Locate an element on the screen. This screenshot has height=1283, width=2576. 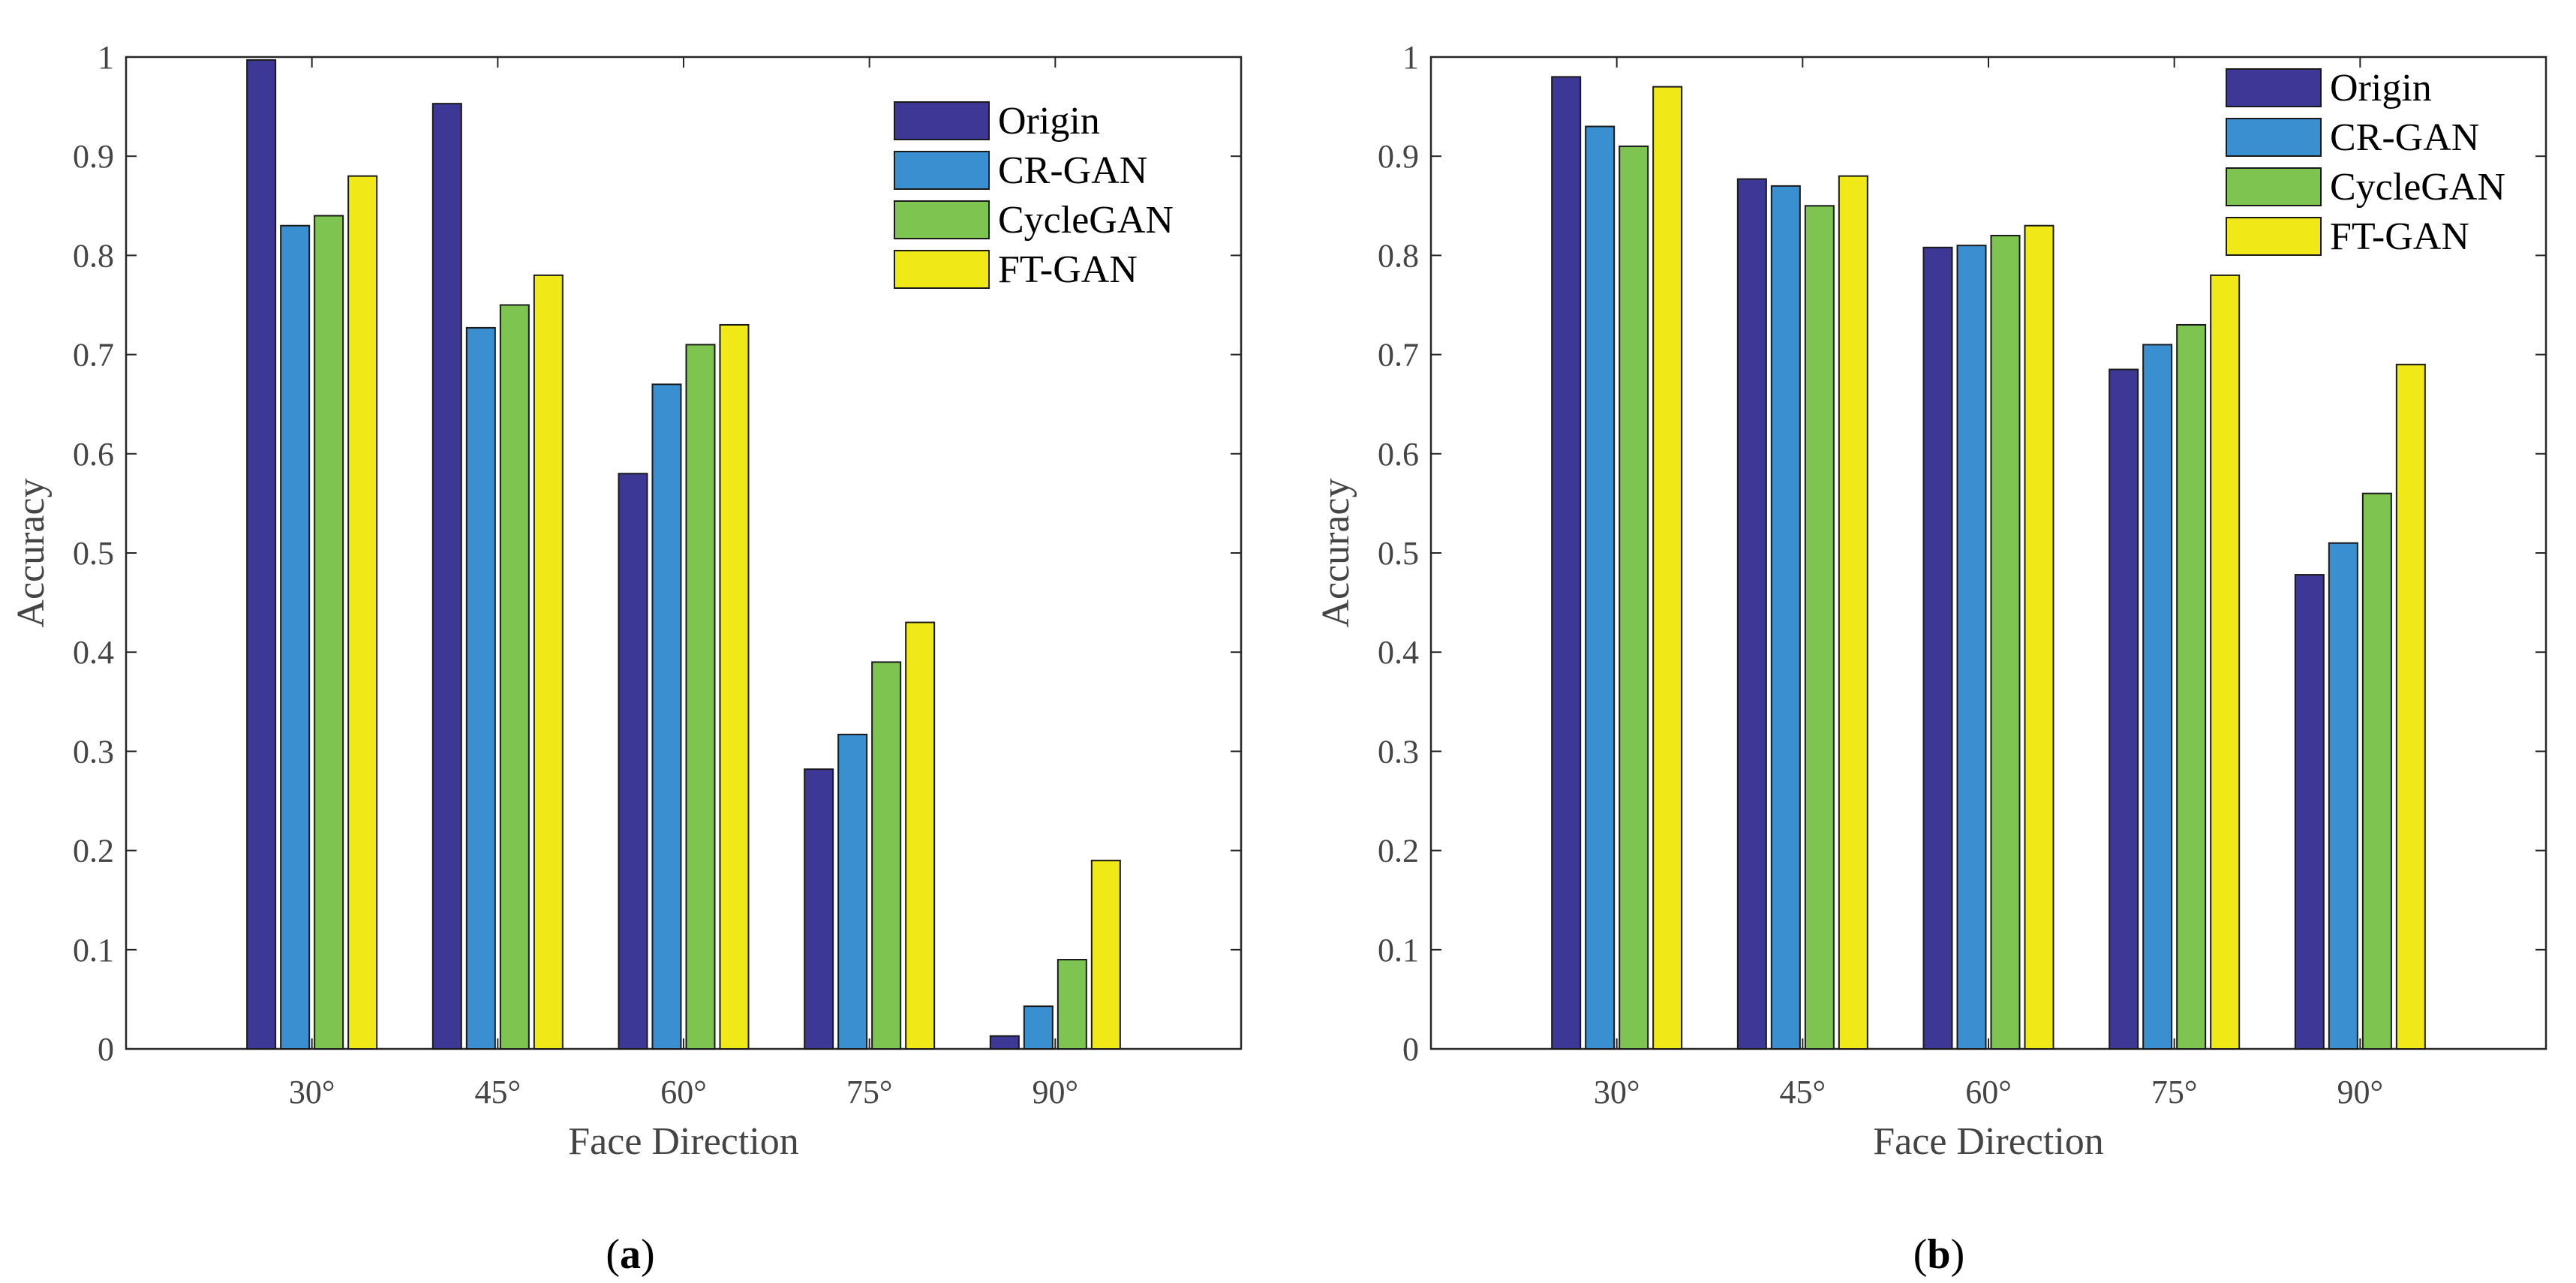
panel-caption: (a) is located at coordinates (630, 1254).